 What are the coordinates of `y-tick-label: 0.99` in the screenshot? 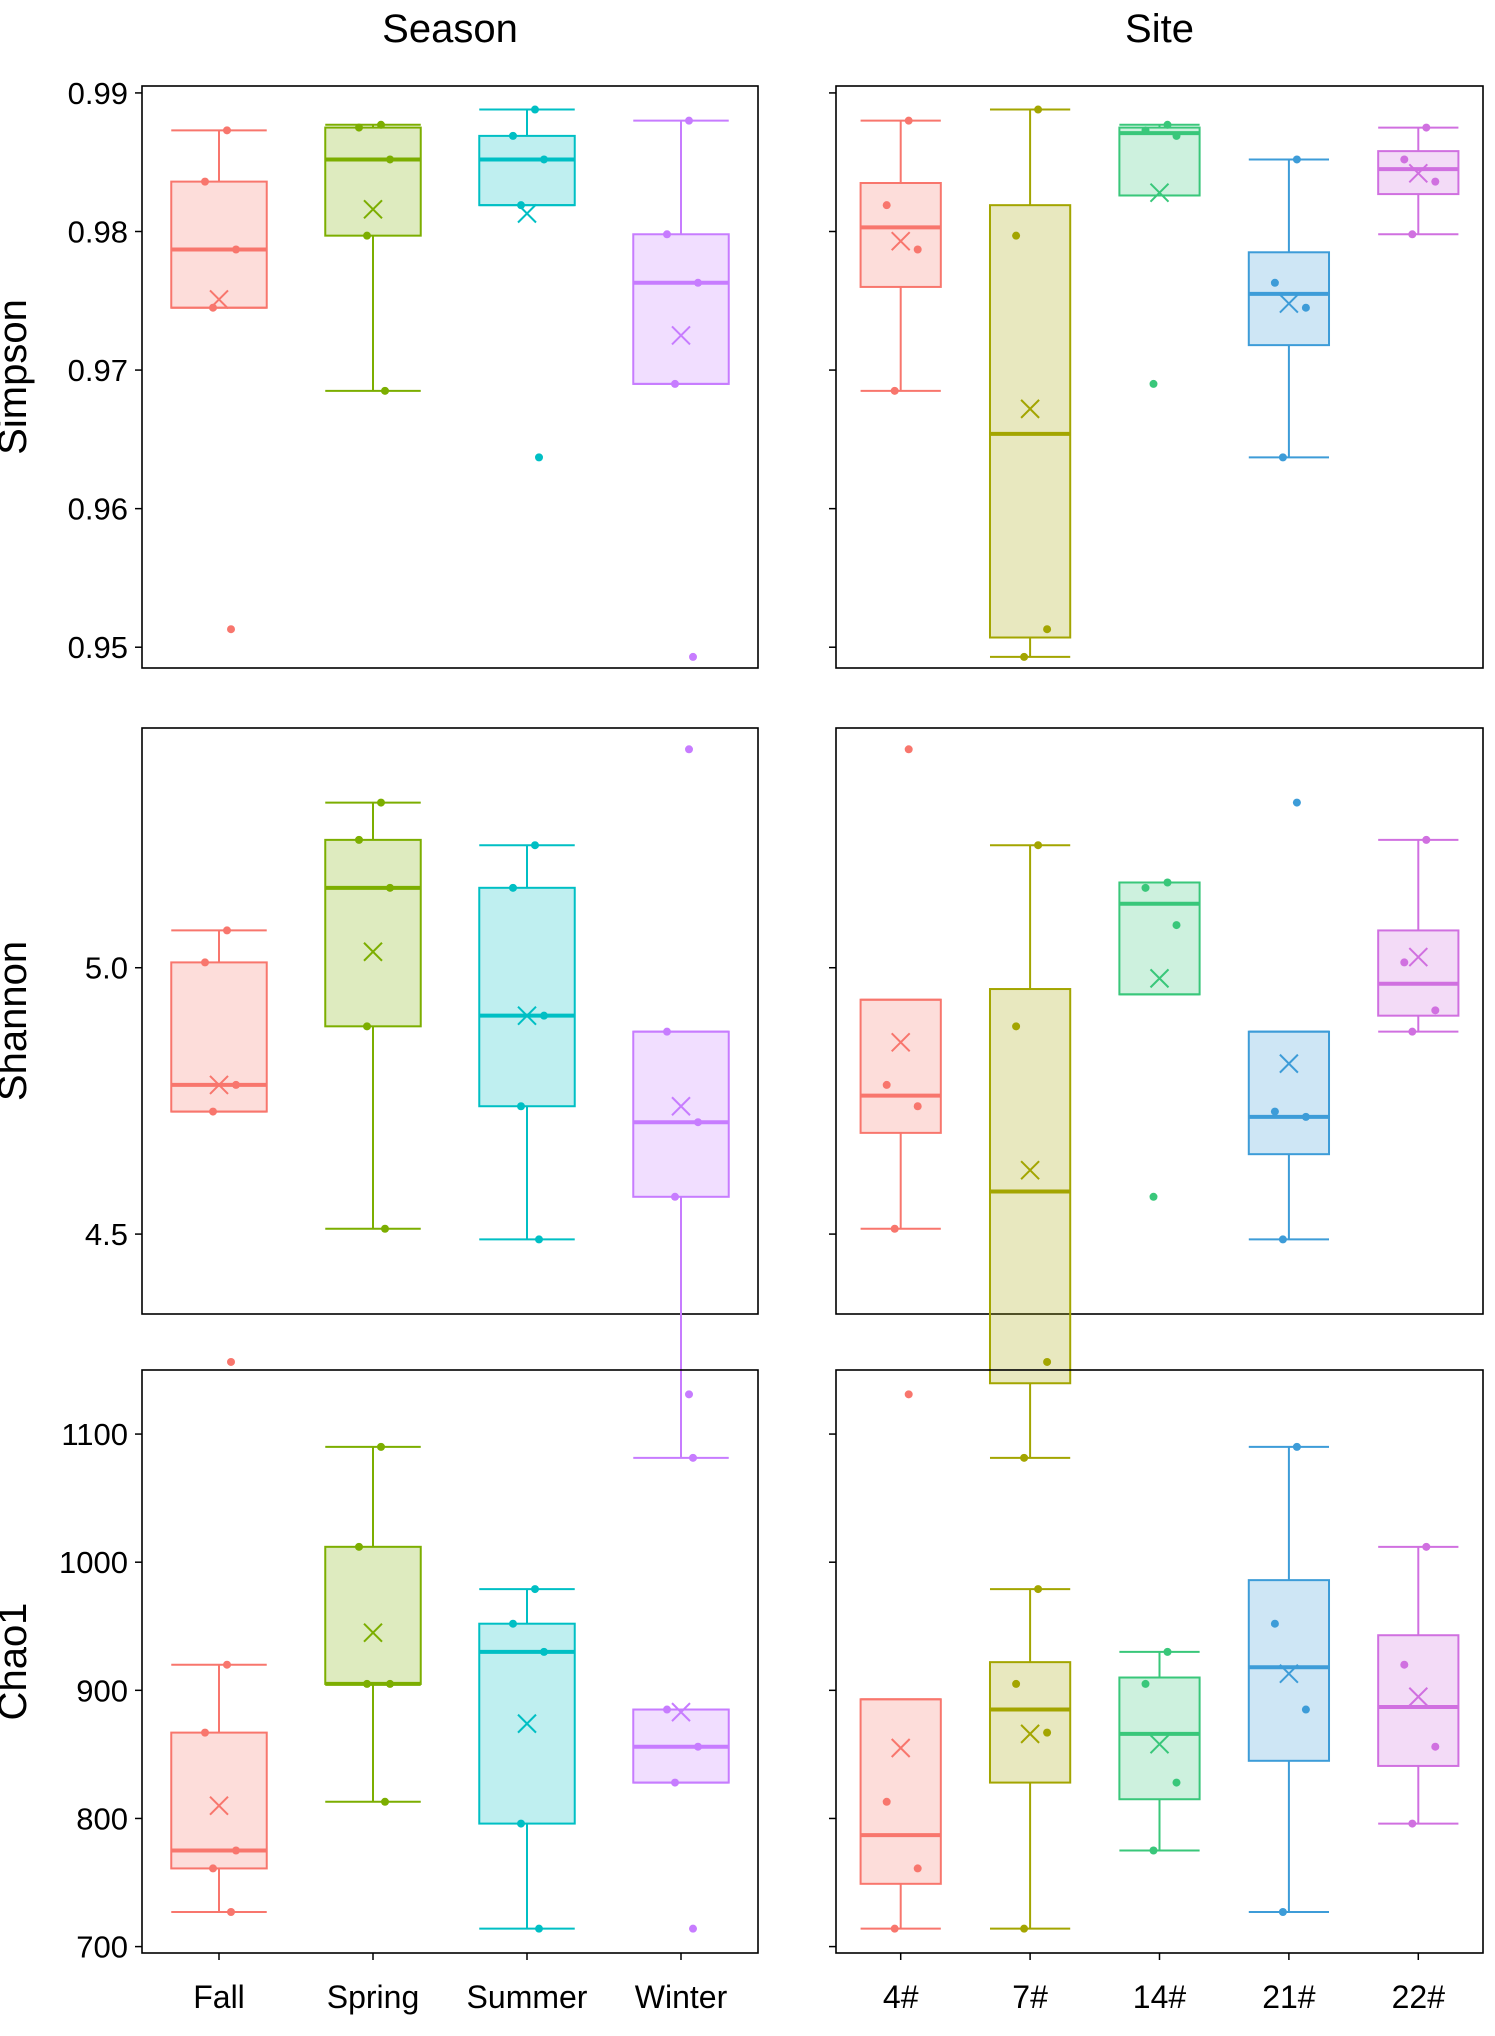 It's located at (98, 93).